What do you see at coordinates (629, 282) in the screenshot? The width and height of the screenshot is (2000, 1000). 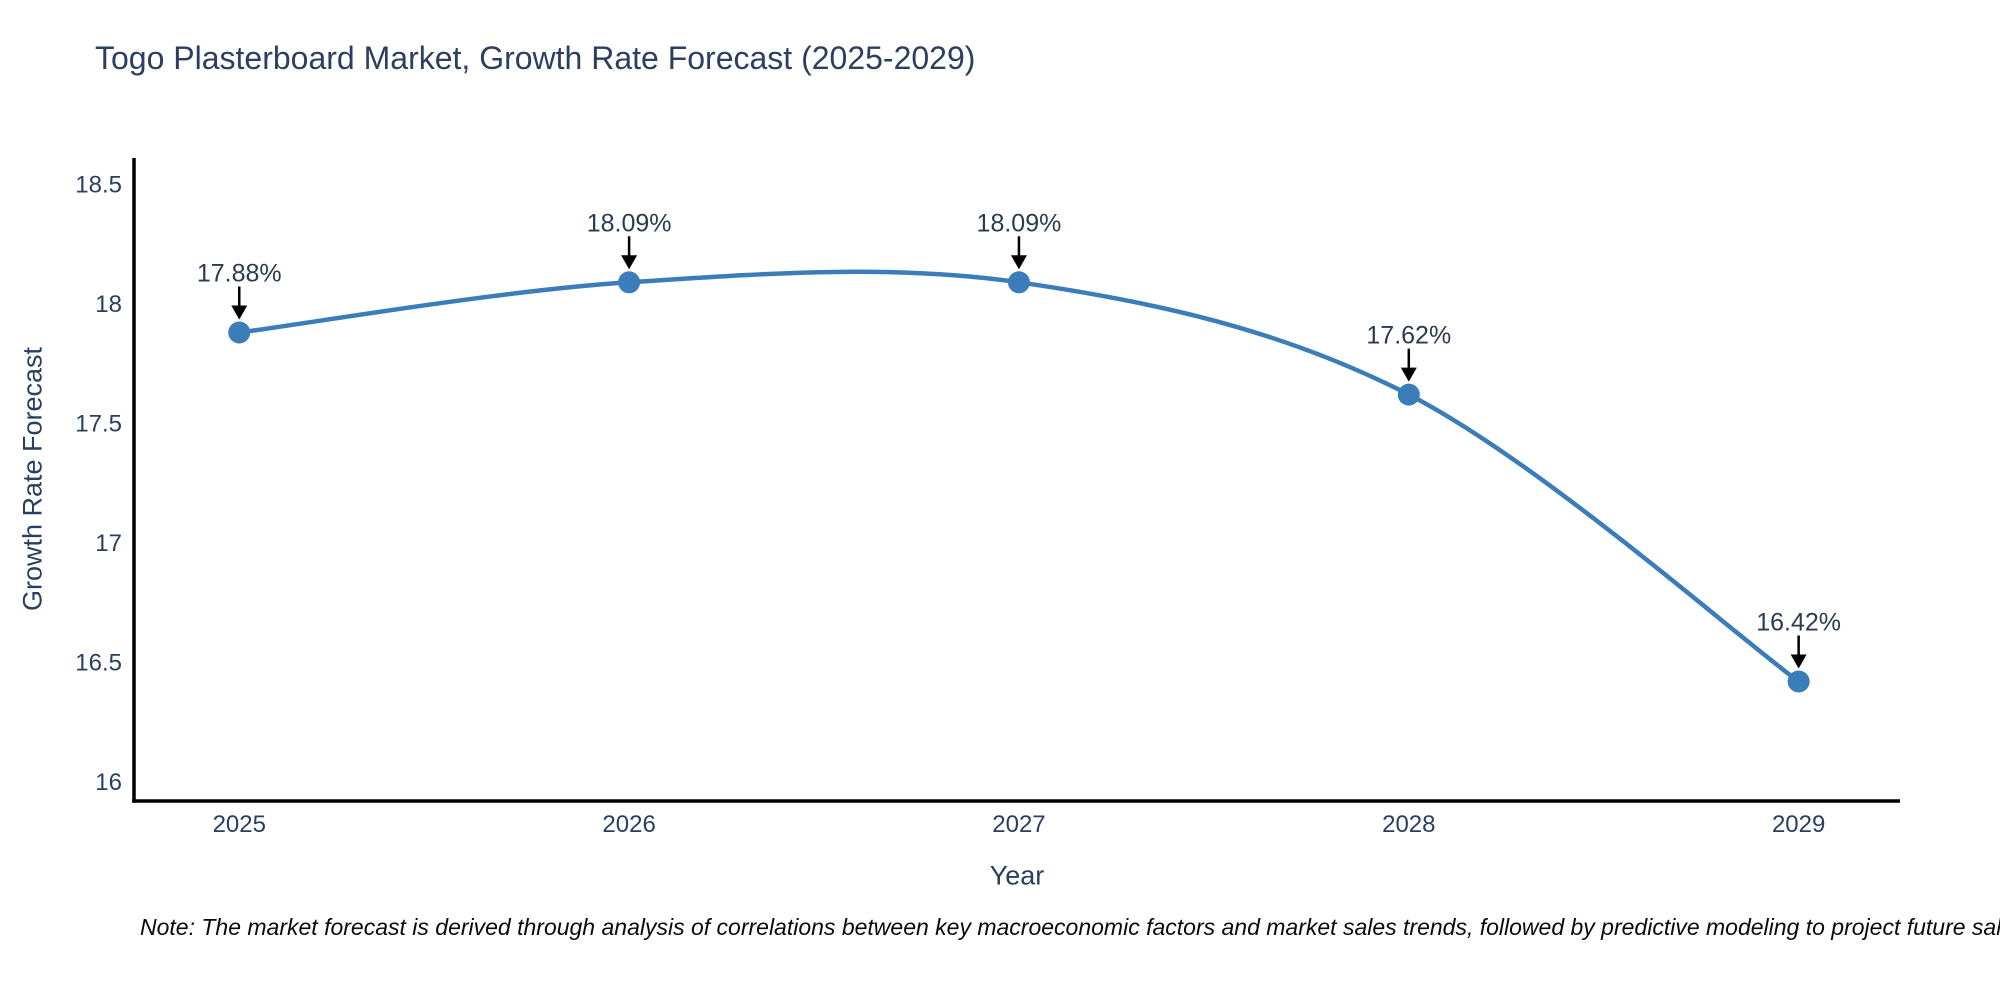 I see `data-point-2026` at bounding box center [629, 282].